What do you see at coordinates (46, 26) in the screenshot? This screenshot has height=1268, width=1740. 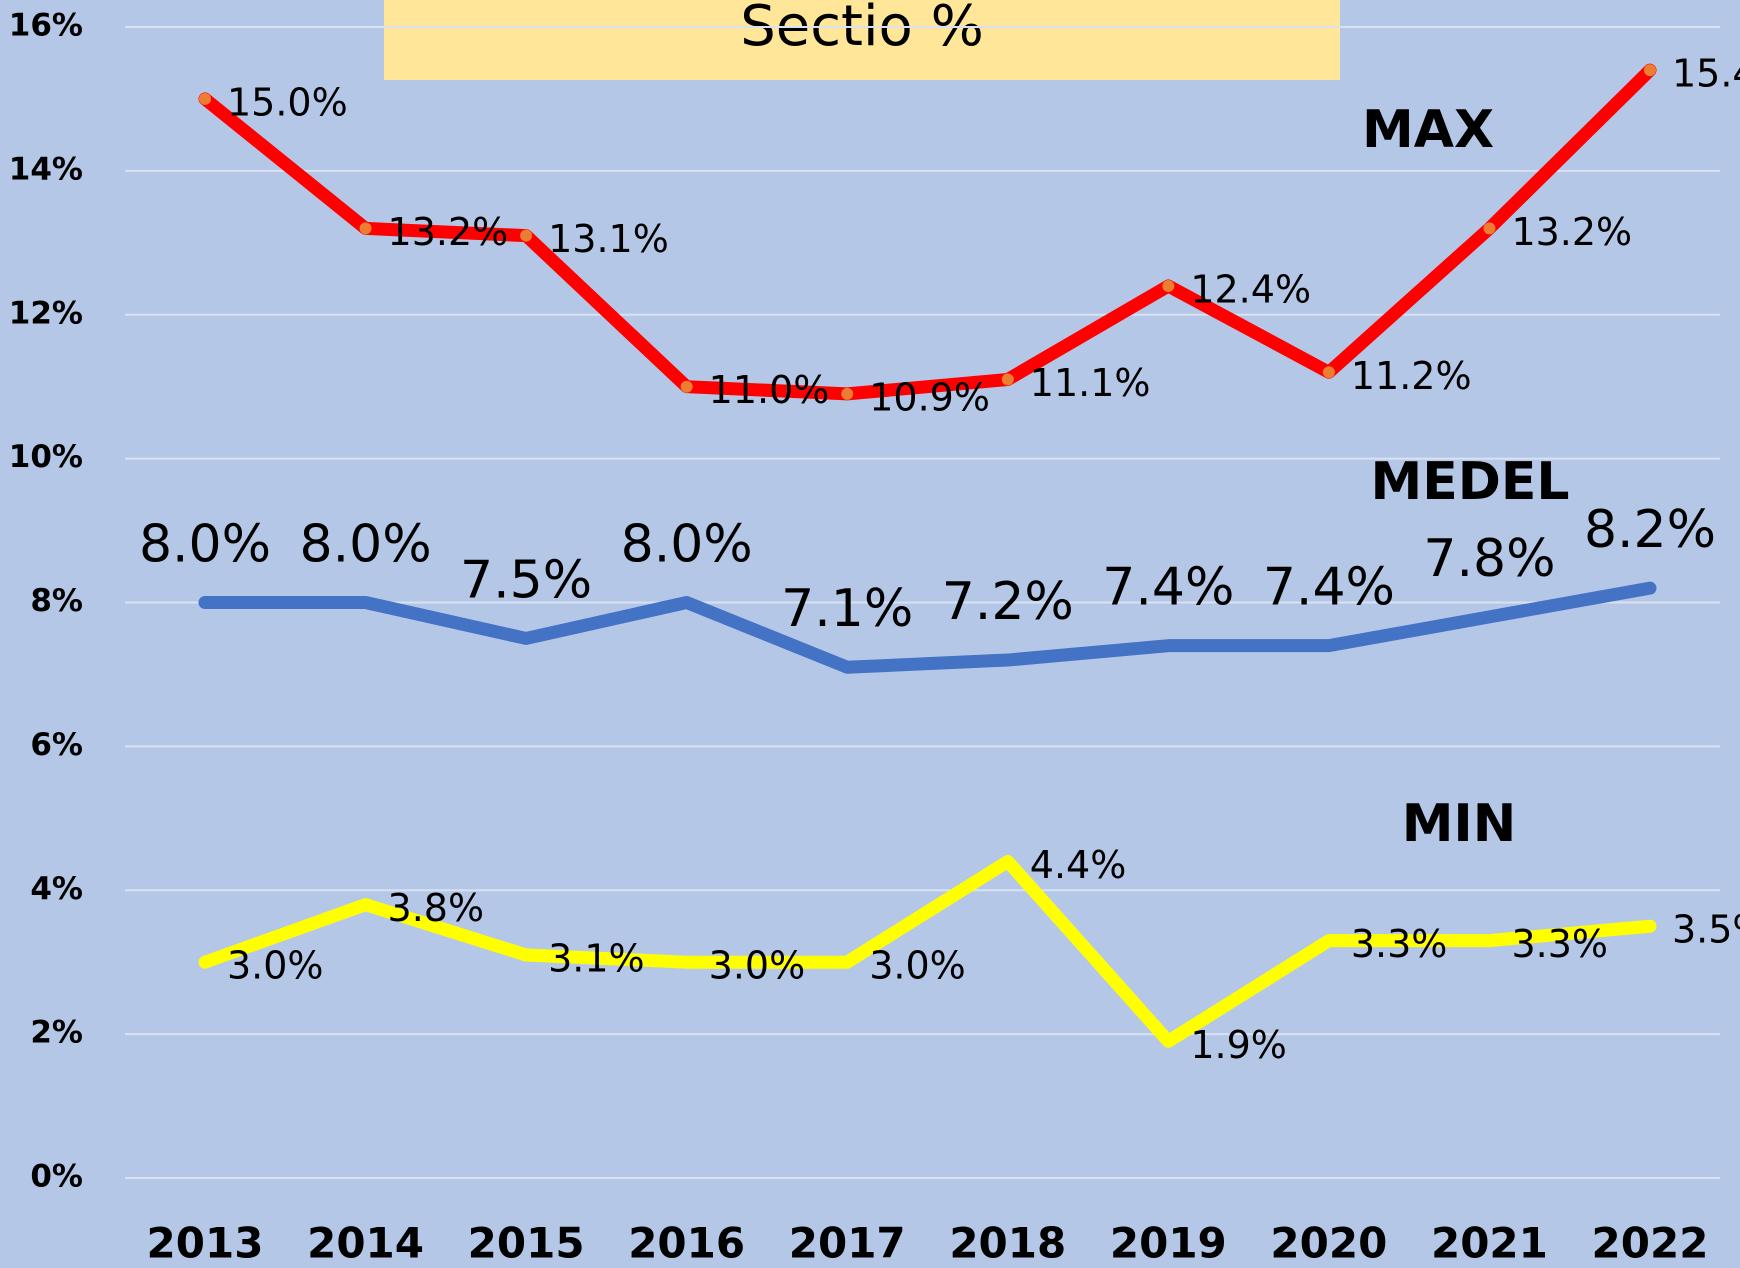 I see `y-tick-label: 16%` at bounding box center [46, 26].